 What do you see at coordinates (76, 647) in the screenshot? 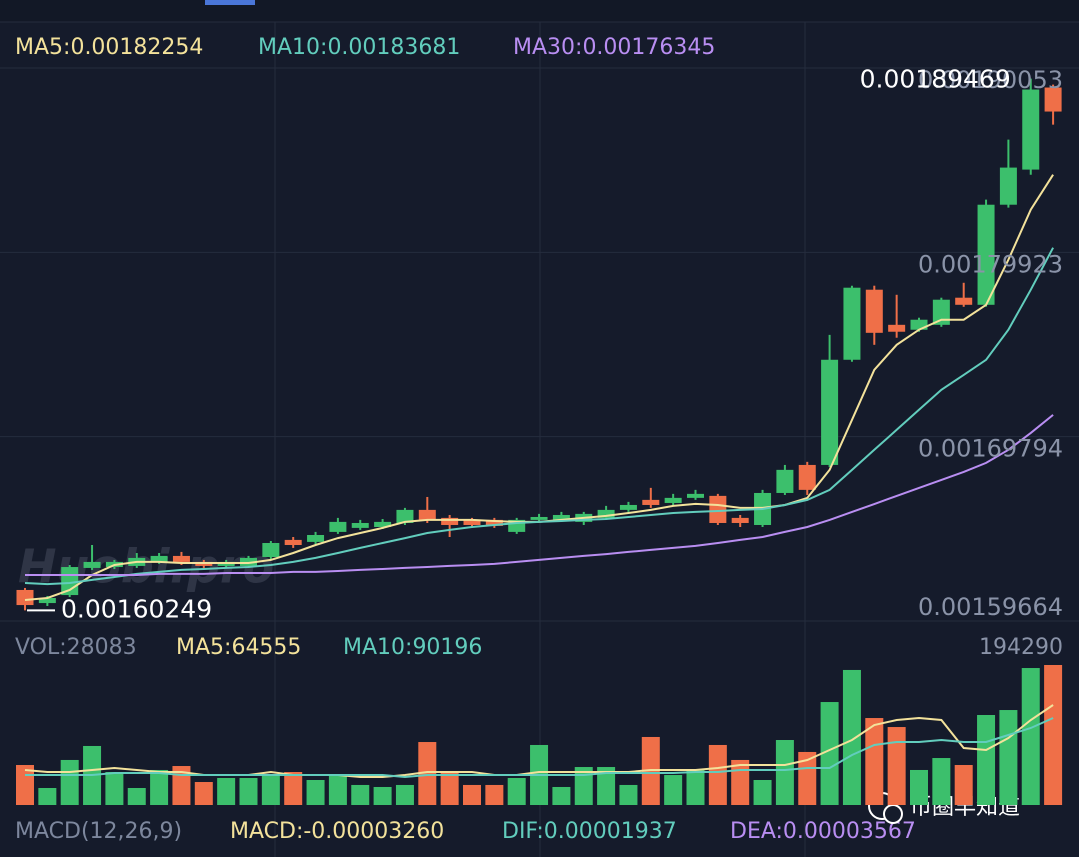
I see `volume-legend: VOL:28083` at bounding box center [76, 647].